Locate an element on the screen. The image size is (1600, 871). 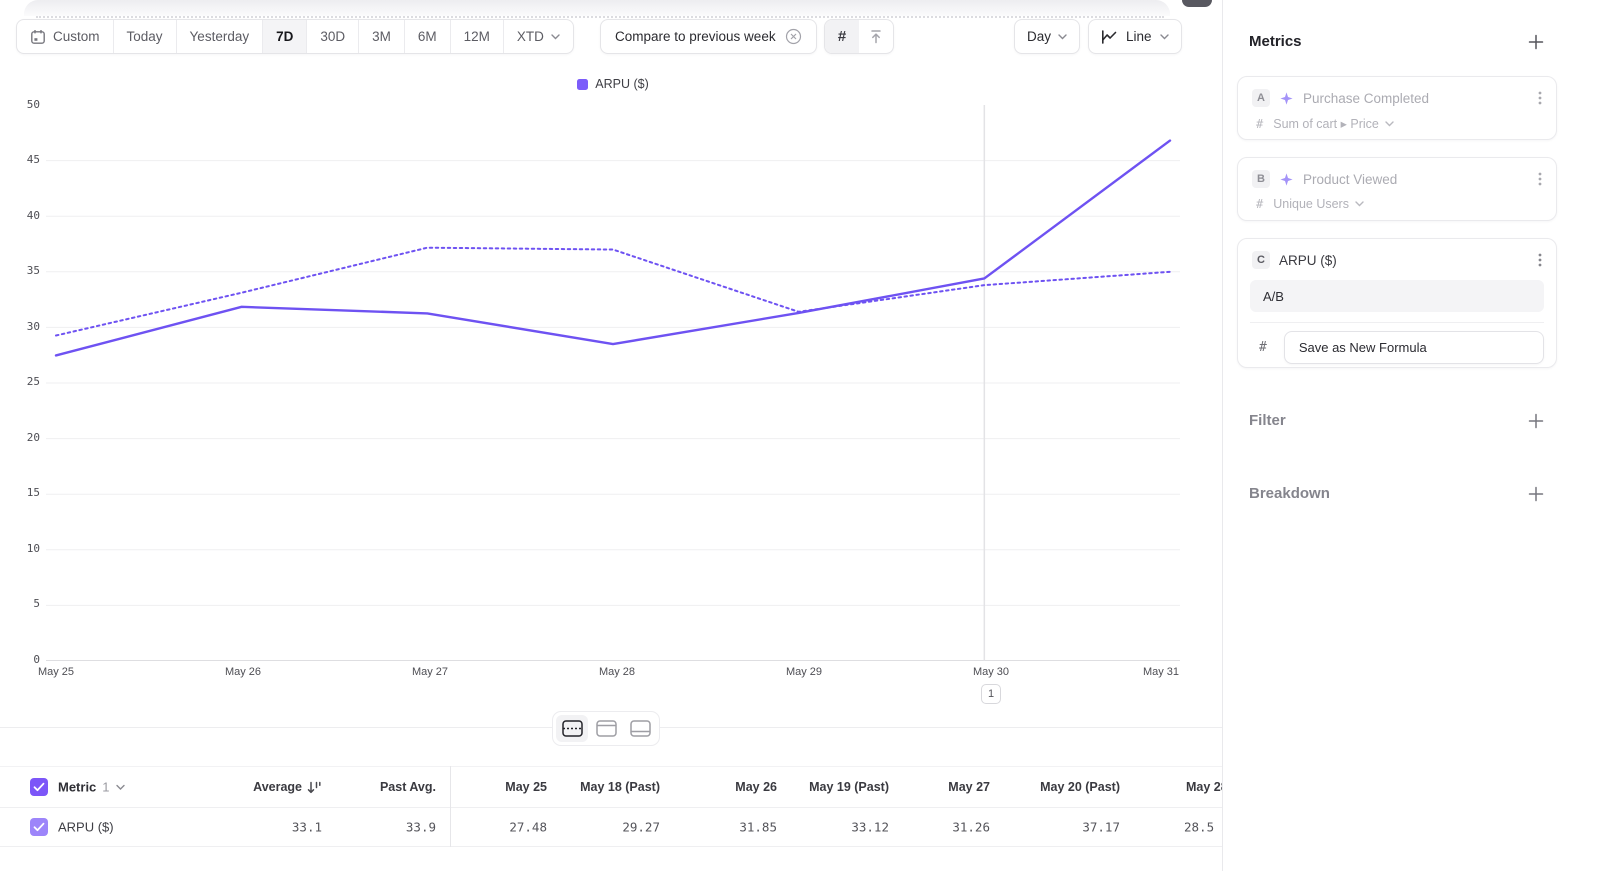
annotations-toggle is located at coordinates (876, 36).